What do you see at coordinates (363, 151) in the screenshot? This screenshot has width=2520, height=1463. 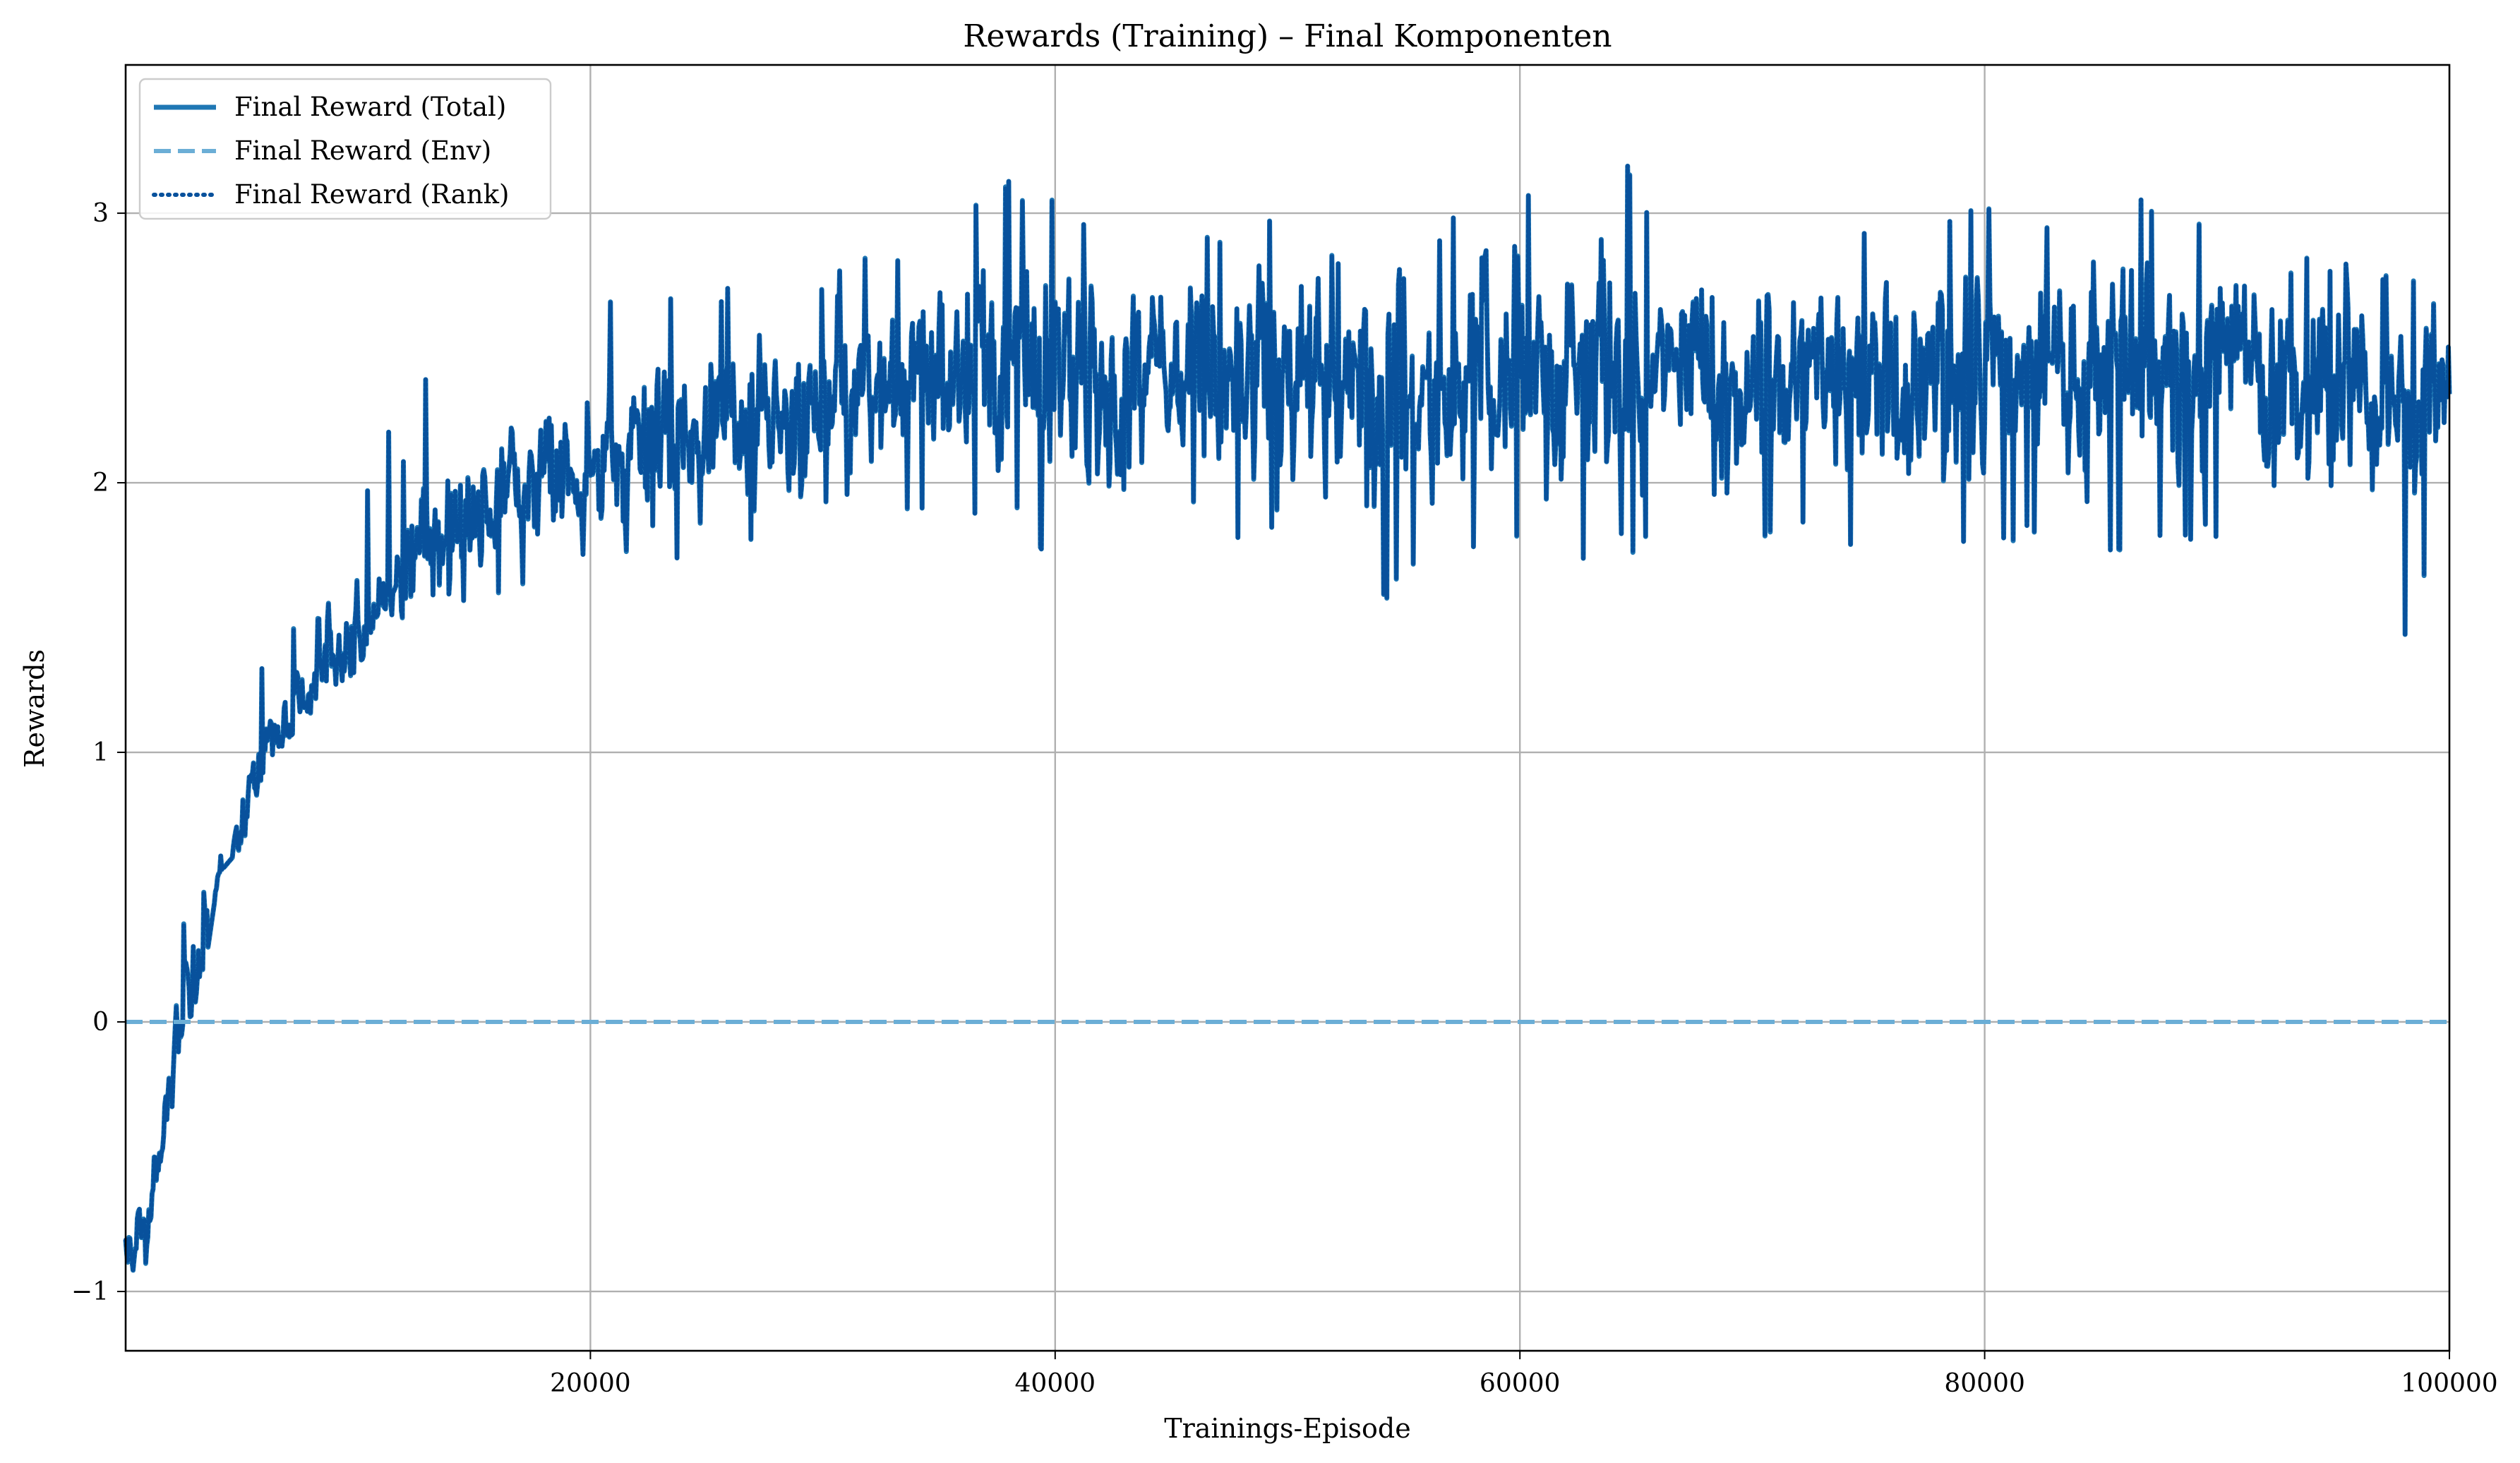 I see `legend-label-env: Final Reward (Env)` at bounding box center [363, 151].